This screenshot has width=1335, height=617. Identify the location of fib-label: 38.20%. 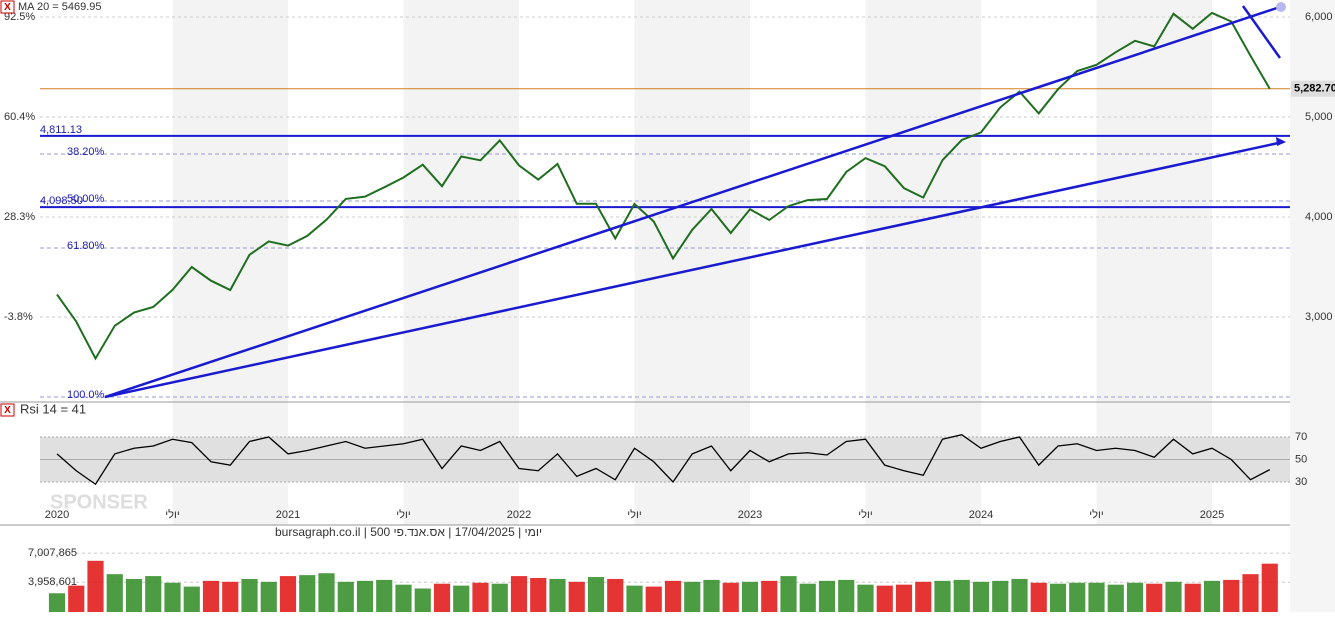
(86, 152).